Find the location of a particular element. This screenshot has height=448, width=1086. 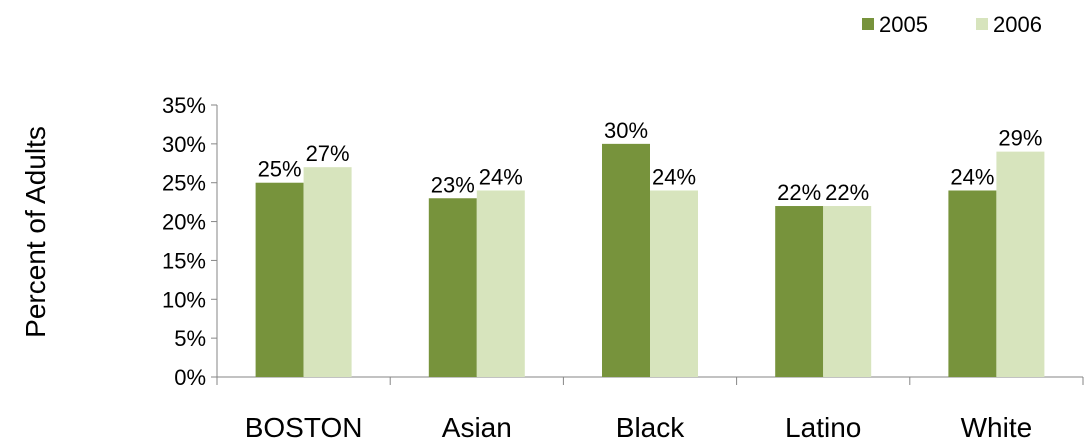

y-tick-label: 25% is located at coordinates (184, 183).